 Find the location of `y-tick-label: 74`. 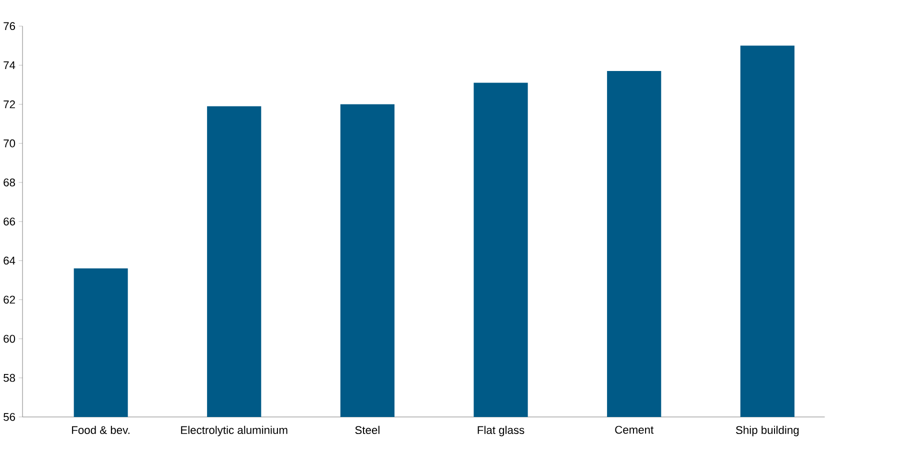

y-tick-label: 74 is located at coordinates (10, 65).